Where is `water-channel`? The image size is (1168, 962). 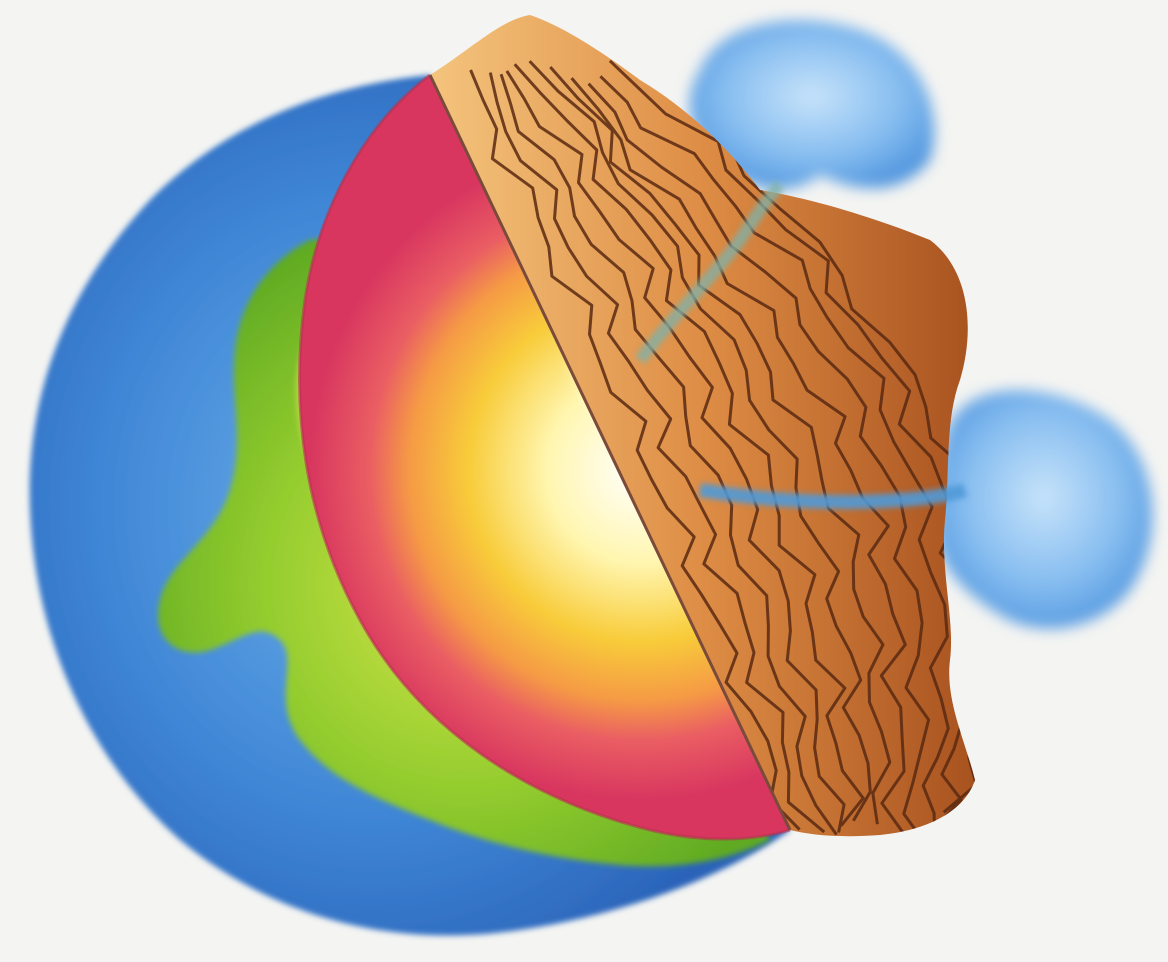 water-channel is located at coordinates (801, 344).